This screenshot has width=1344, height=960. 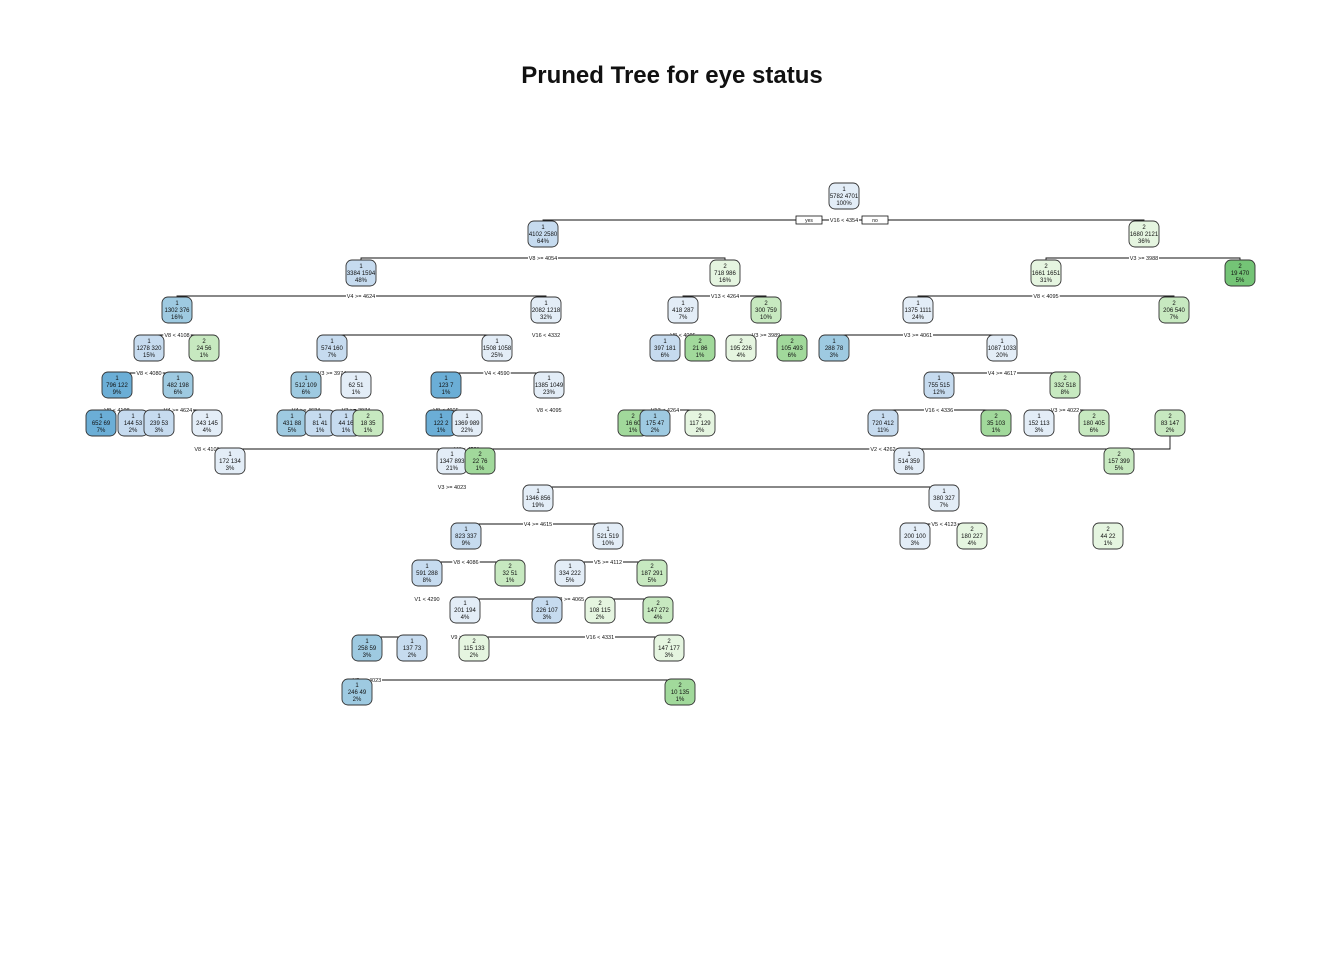 I want to click on split-rule-label: V8 < 4108, so click(x=206, y=450).